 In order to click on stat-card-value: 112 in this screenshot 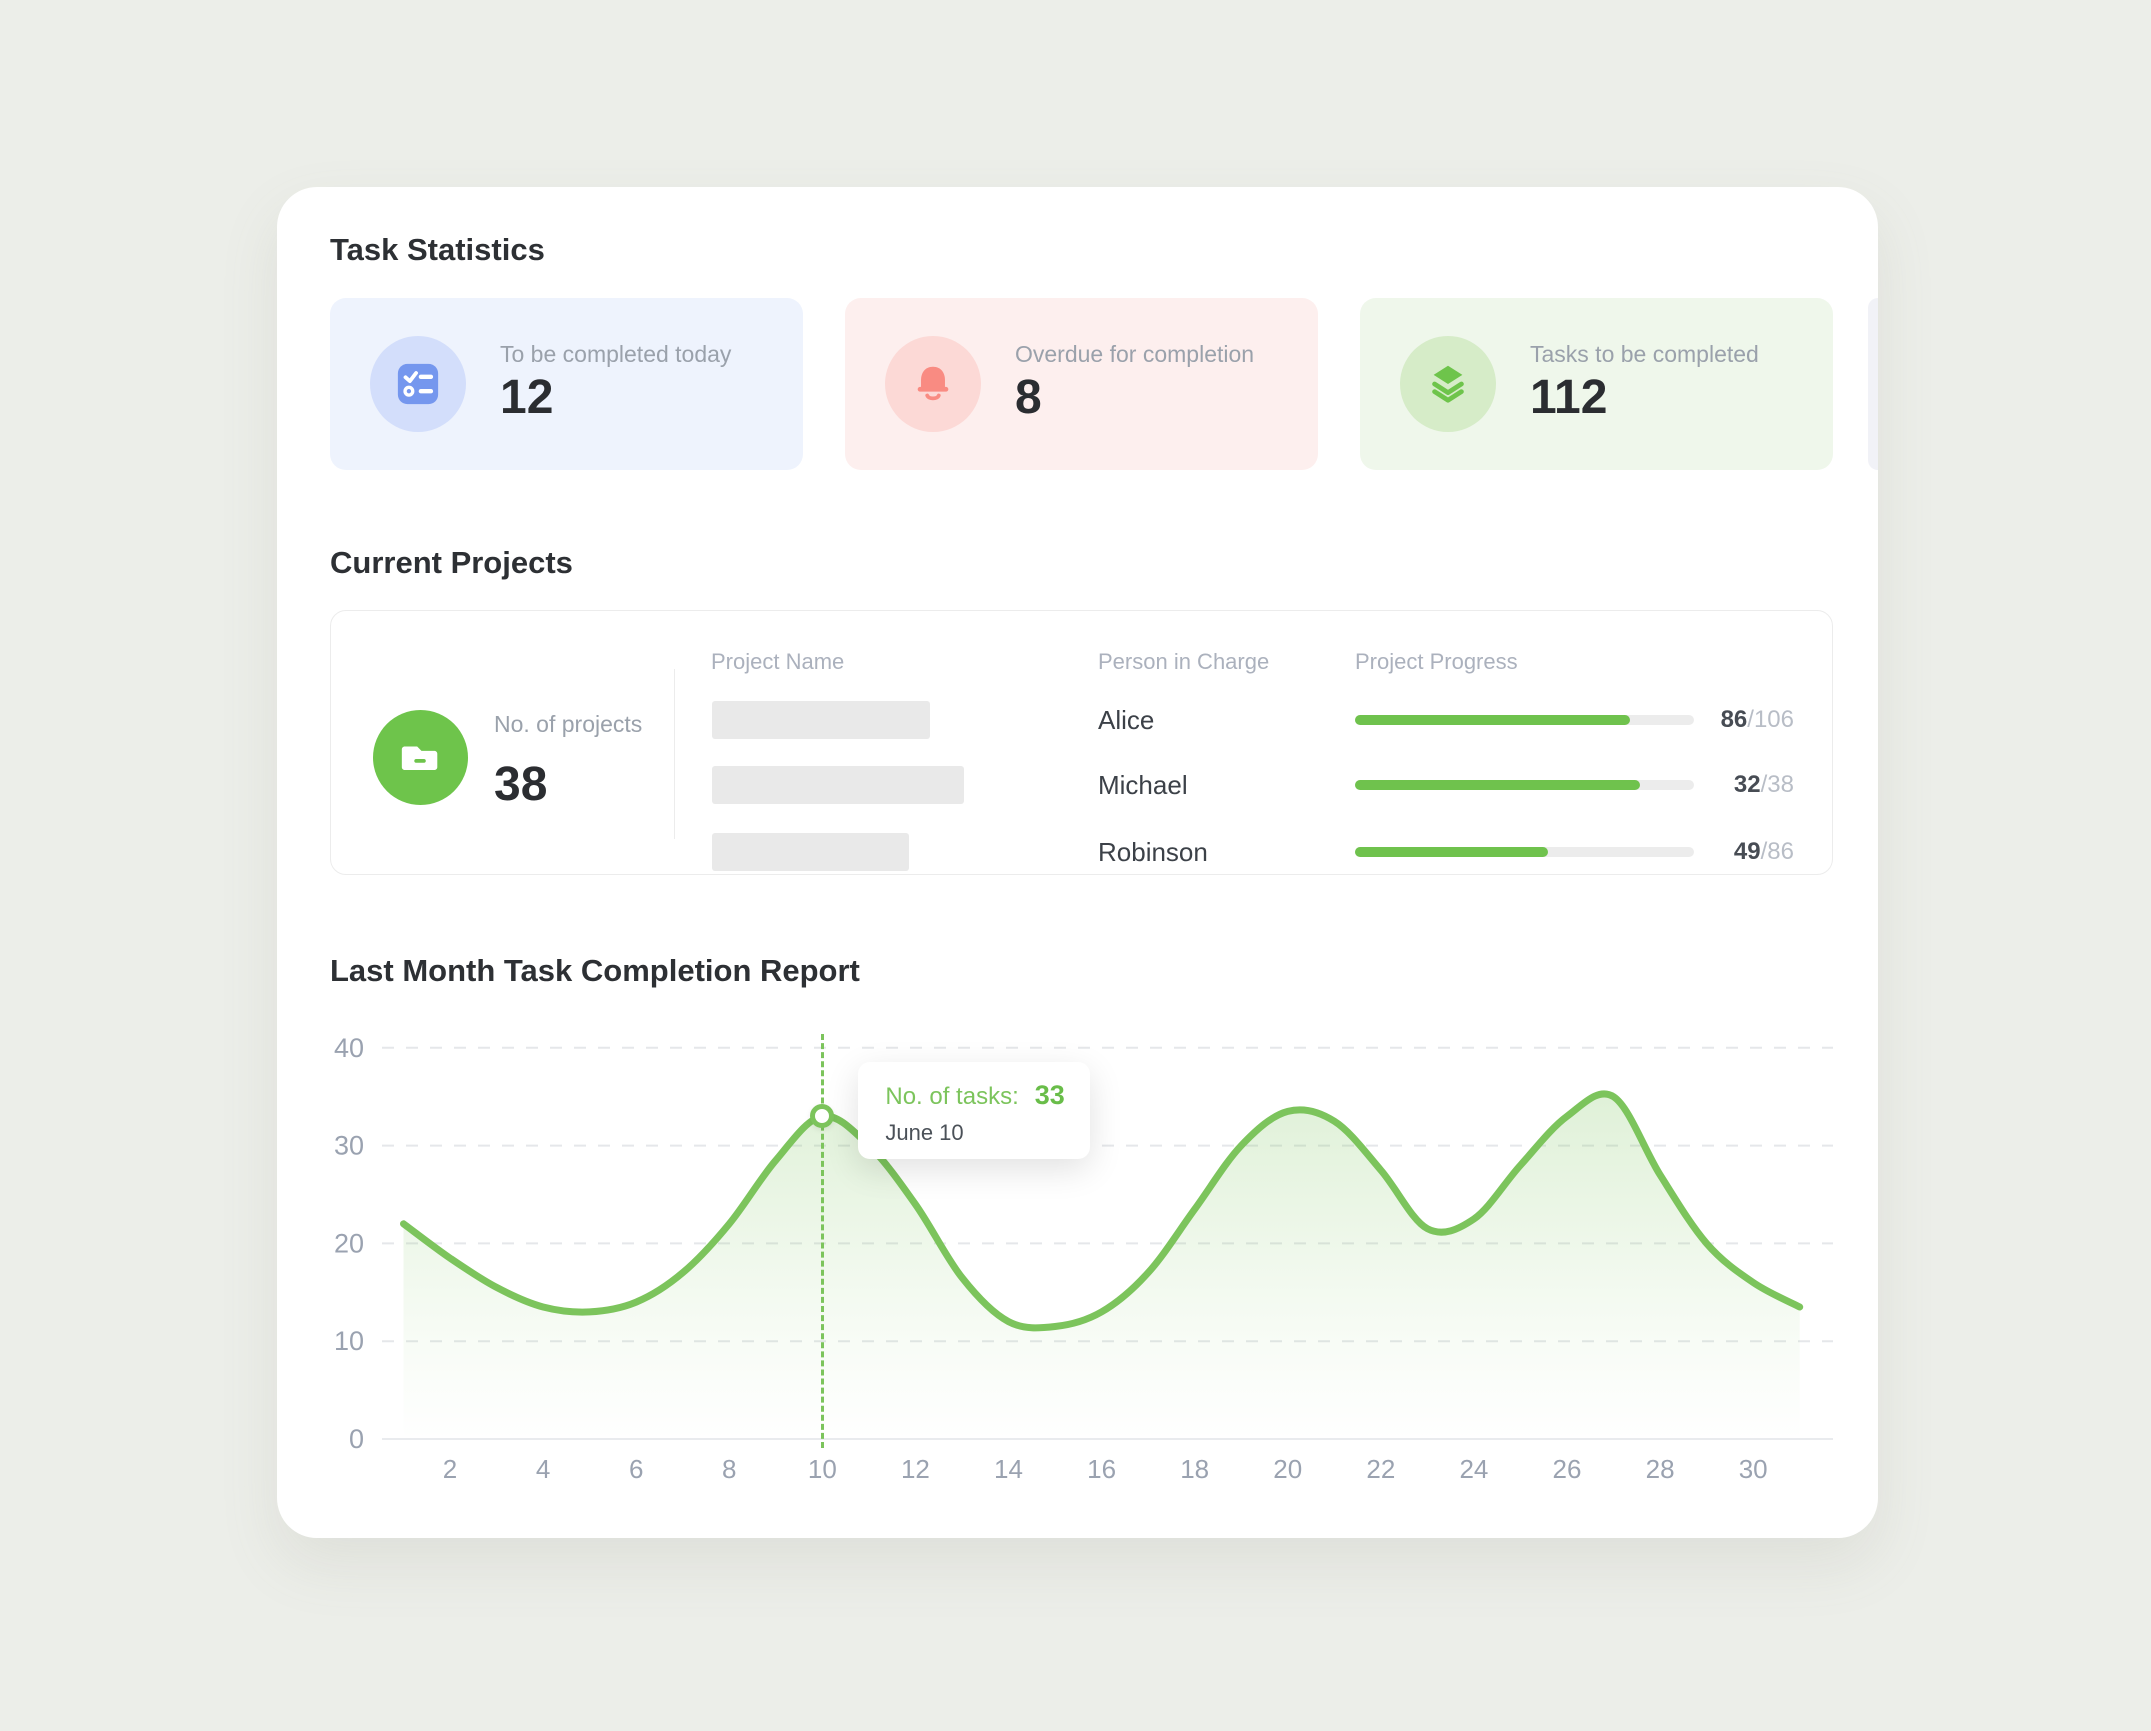, I will do `click(1569, 397)`.